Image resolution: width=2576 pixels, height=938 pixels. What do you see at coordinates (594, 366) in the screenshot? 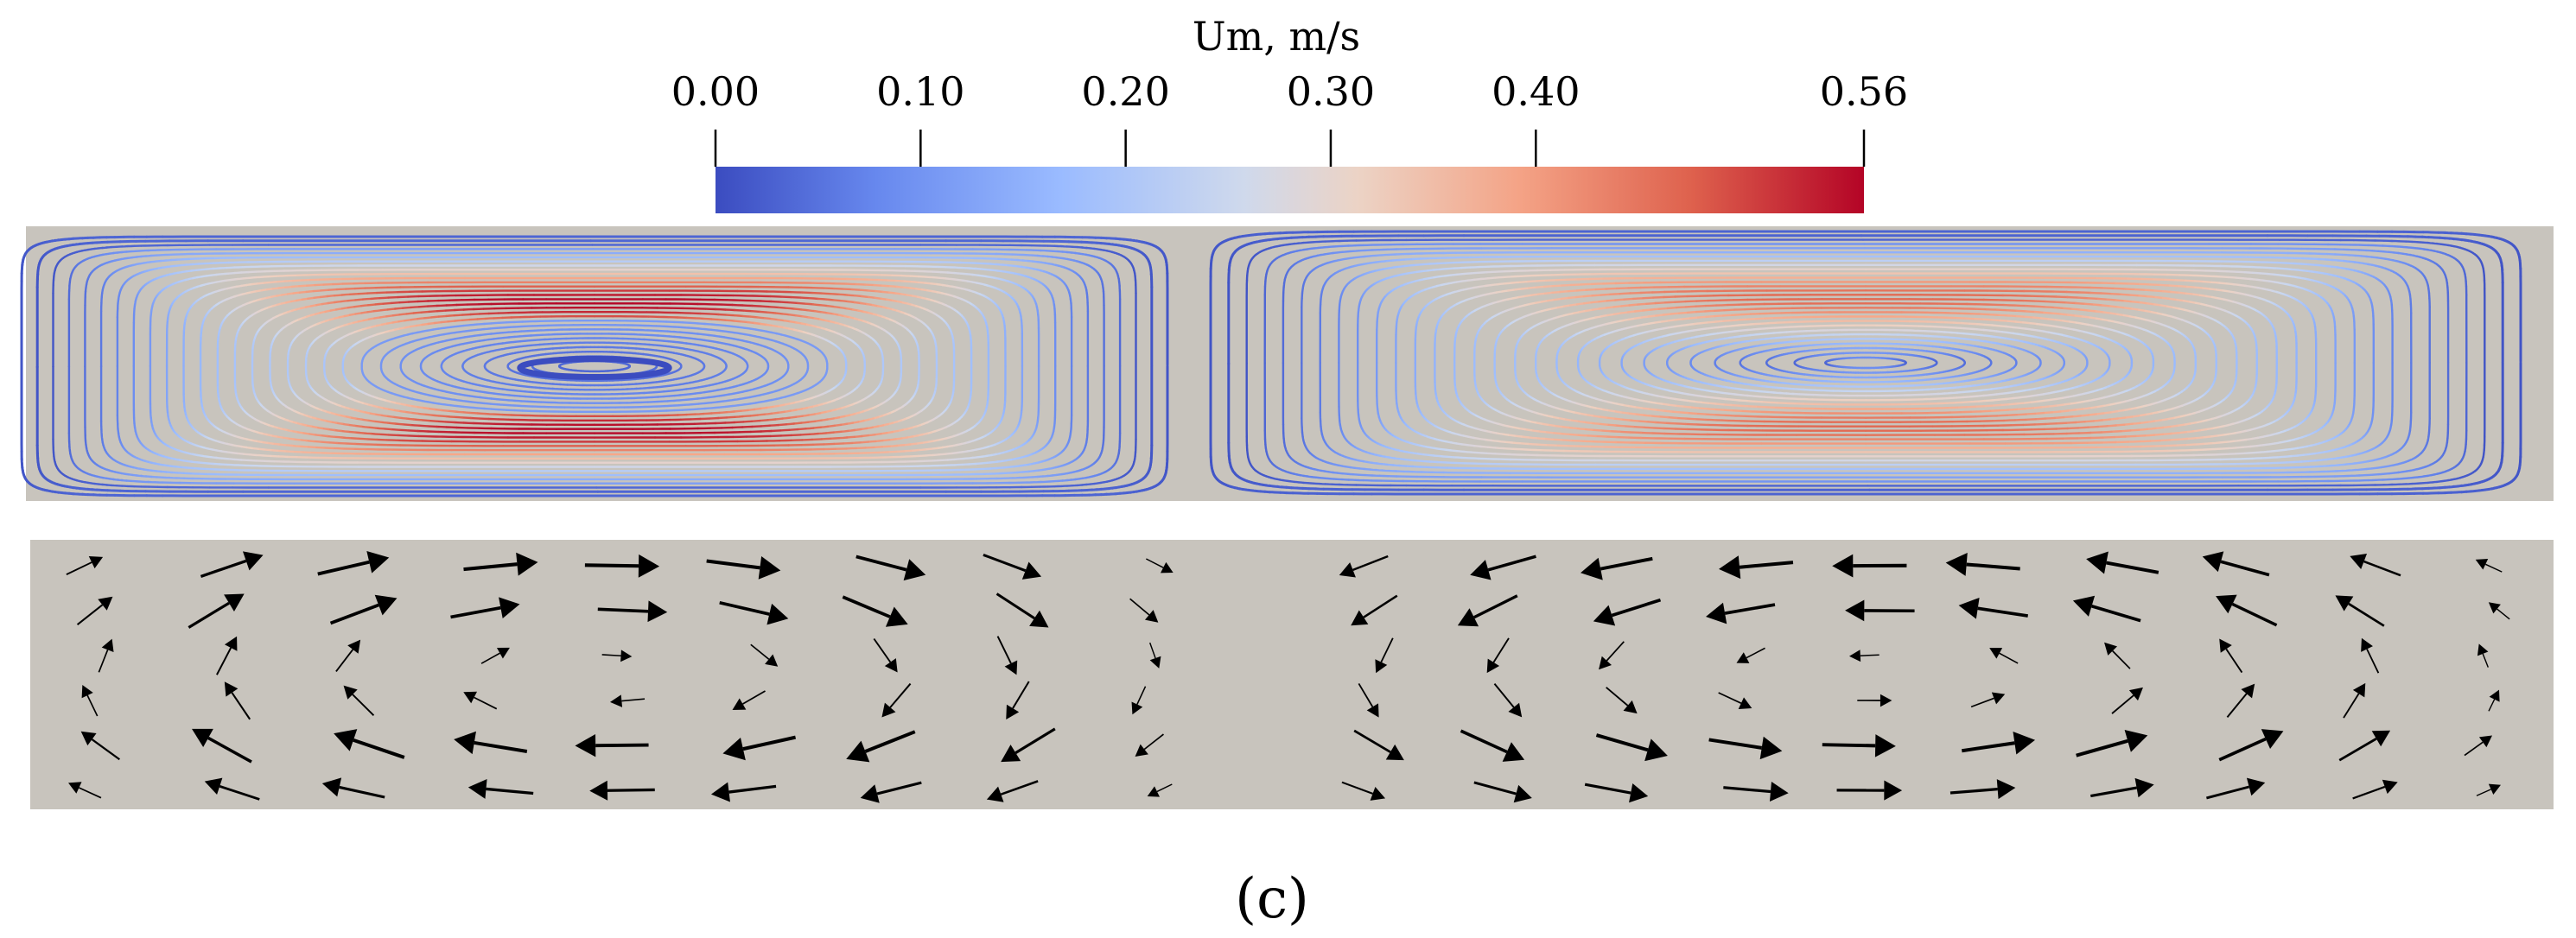
I see `left-vortex-streamlines` at bounding box center [594, 366].